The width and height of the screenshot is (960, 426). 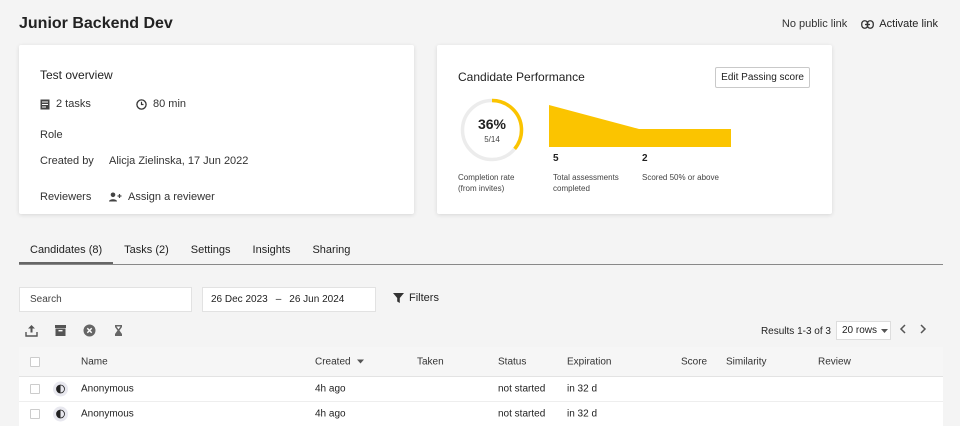 I want to click on rows-per-page-select: 20 rows, so click(x=863, y=330).